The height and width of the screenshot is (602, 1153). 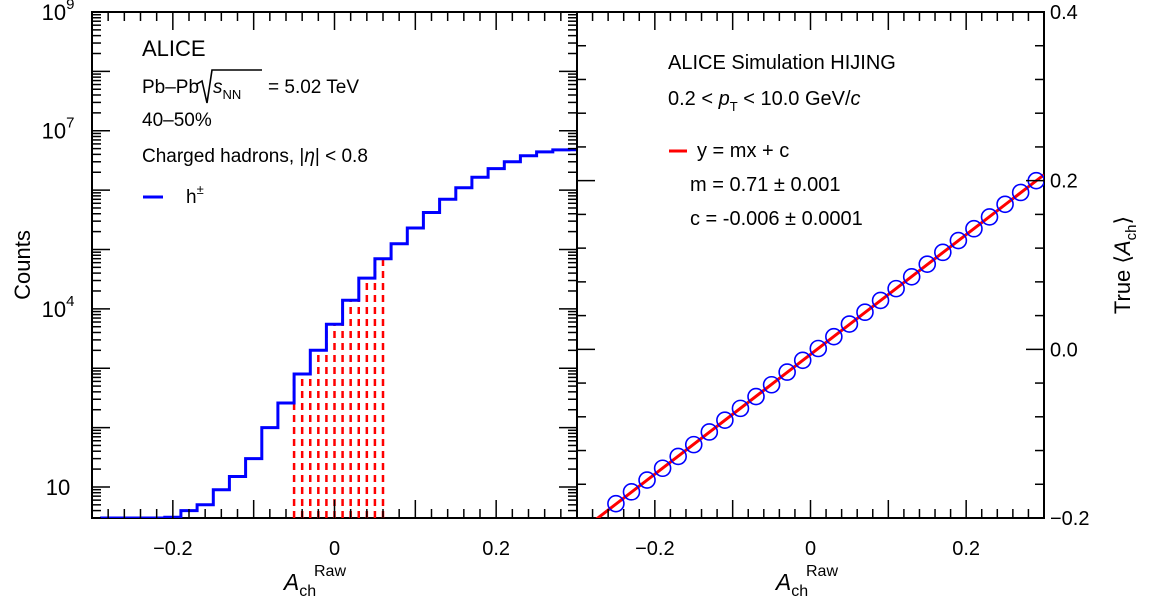 What do you see at coordinates (58, 307) in the screenshot?
I see `y-tick-label: 10⁴` at bounding box center [58, 307].